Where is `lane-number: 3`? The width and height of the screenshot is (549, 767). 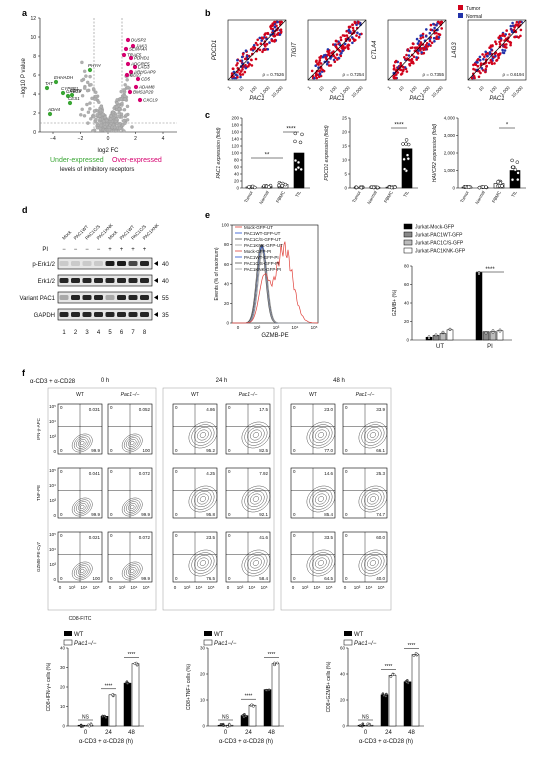 lane-number: 3 is located at coordinates (87, 333).